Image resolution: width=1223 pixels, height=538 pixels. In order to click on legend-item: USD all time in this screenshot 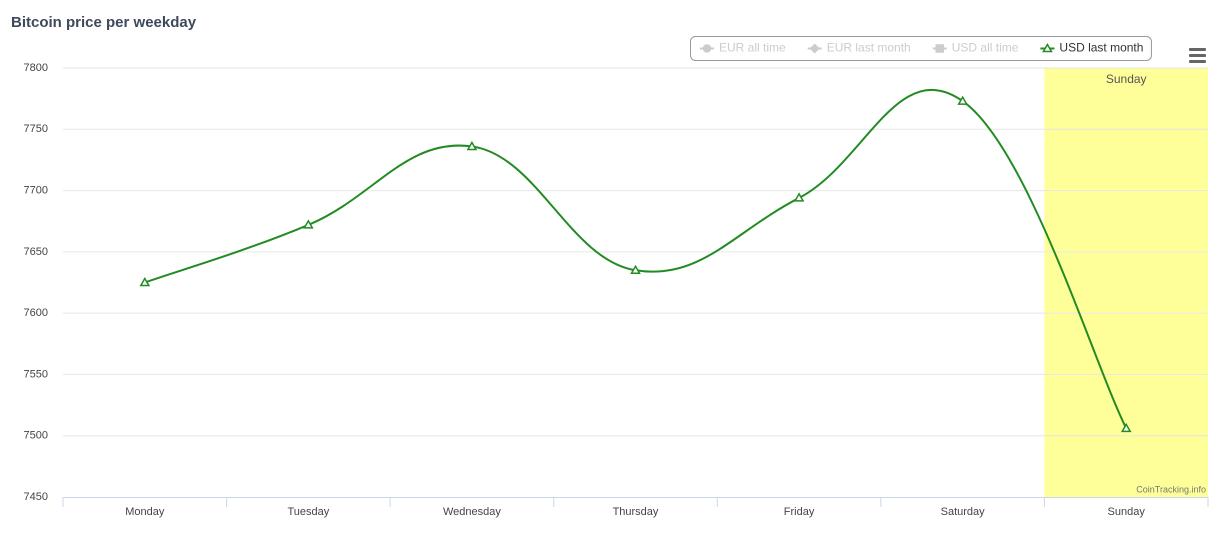, I will do `click(975, 48)`.